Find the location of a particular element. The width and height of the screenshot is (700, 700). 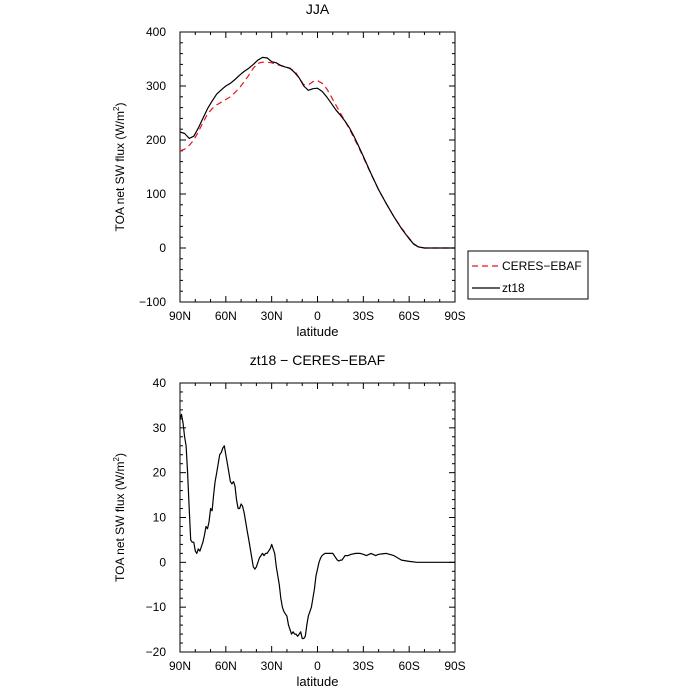

lower-y-tick-label: 0 is located at coordinates (162, 562).